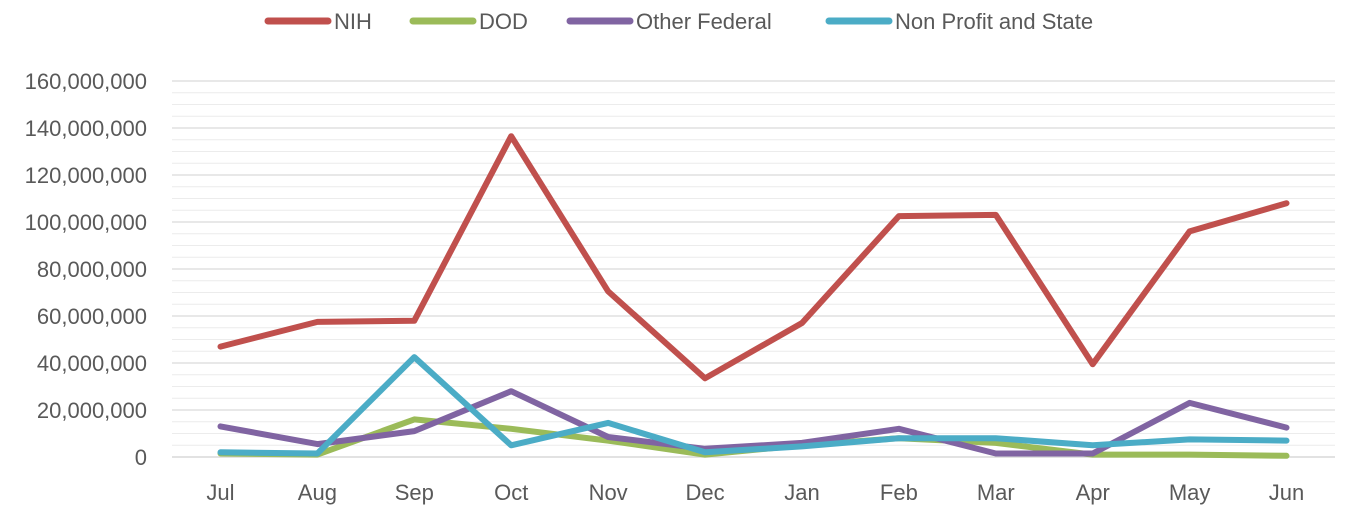  I want to click on legend-item: Non Profit and State, so click(959, 21).